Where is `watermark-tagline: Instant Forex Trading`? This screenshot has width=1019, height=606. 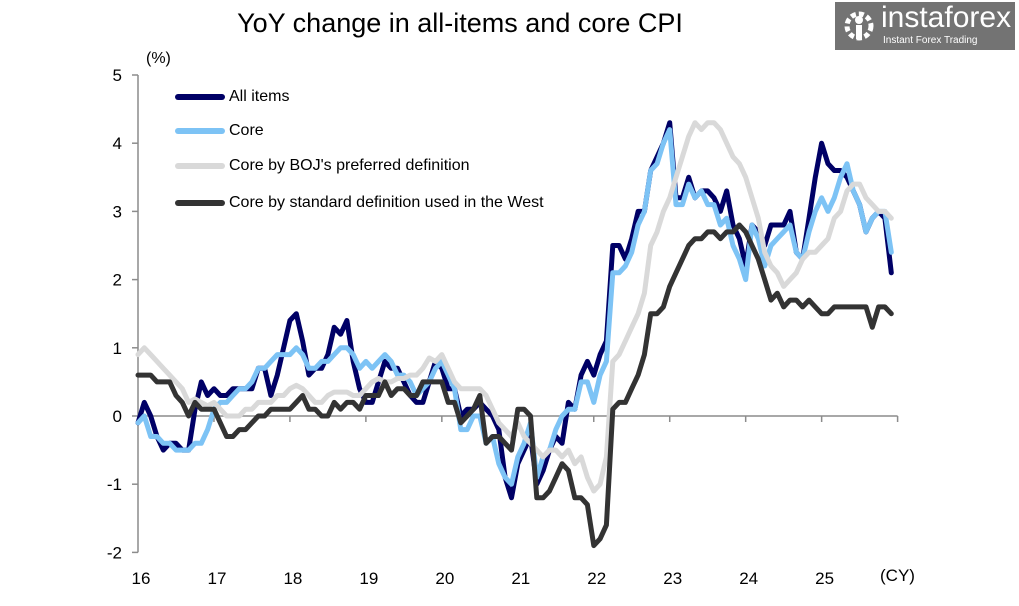
watermark-tagline: Instant Forex Trading is located at coordinates (930, 40).